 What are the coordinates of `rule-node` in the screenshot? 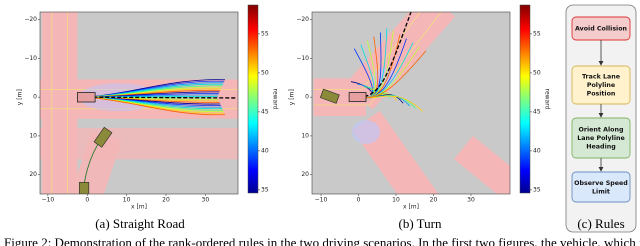 It's located at (601, 187).